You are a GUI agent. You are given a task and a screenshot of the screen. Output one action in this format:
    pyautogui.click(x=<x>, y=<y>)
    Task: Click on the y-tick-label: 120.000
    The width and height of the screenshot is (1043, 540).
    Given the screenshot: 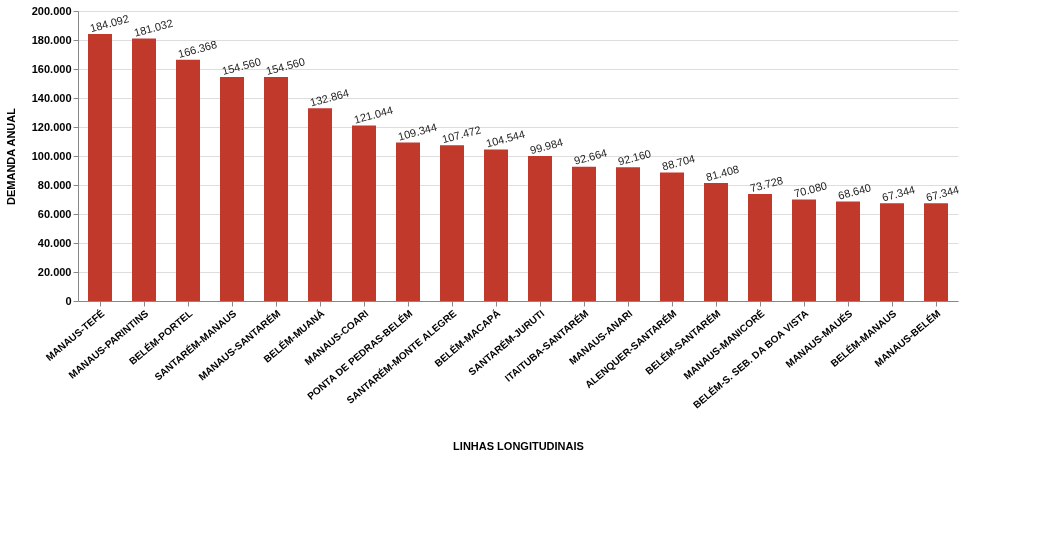 What is the action you would take?
    pyautogui.click(x=51, y=126)
    